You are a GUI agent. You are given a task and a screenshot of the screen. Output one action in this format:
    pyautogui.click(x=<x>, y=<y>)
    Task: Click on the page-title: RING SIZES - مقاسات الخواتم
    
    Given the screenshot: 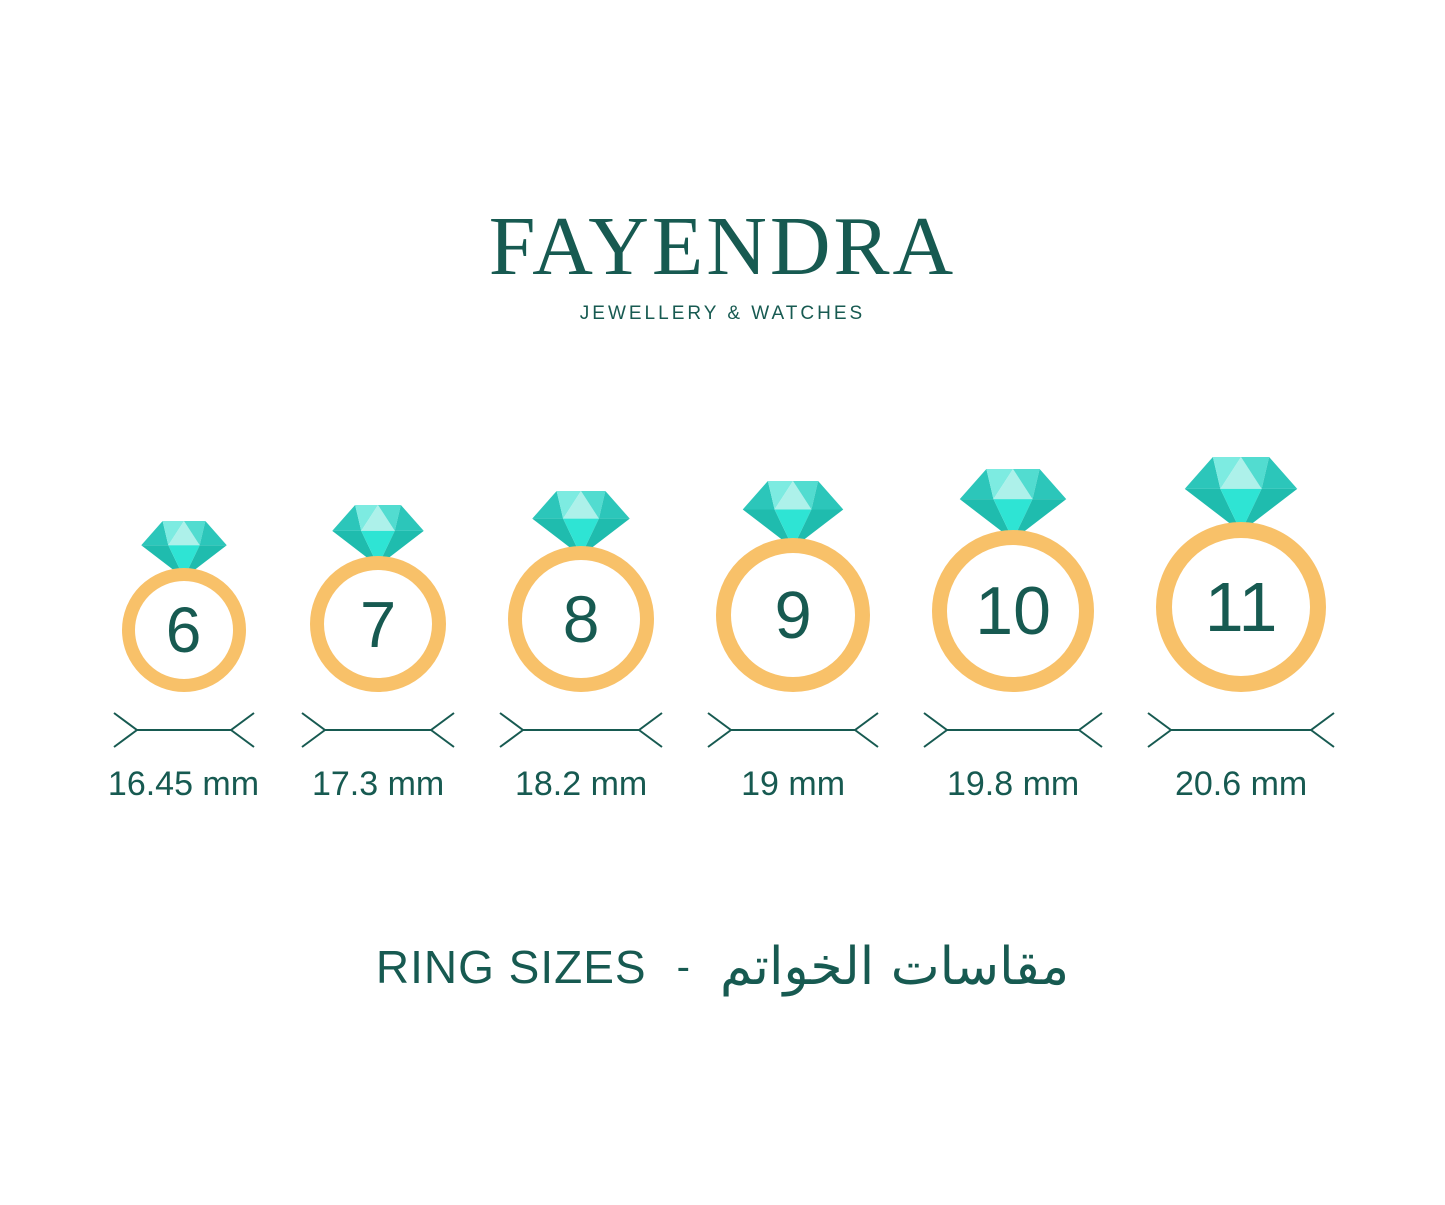 What is the action you would take?
    pyautogui.click(x=722, y=967)
    